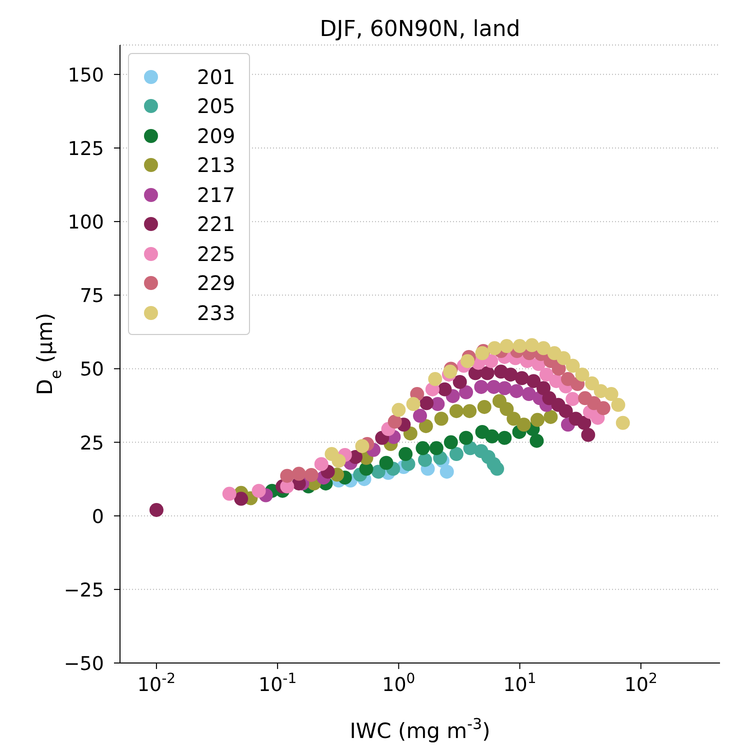 This screenshot has width=738, height=751. Describe the element at coordinates (86, 149) in the screenshot. I see `y-tick-label: 125` at that location.